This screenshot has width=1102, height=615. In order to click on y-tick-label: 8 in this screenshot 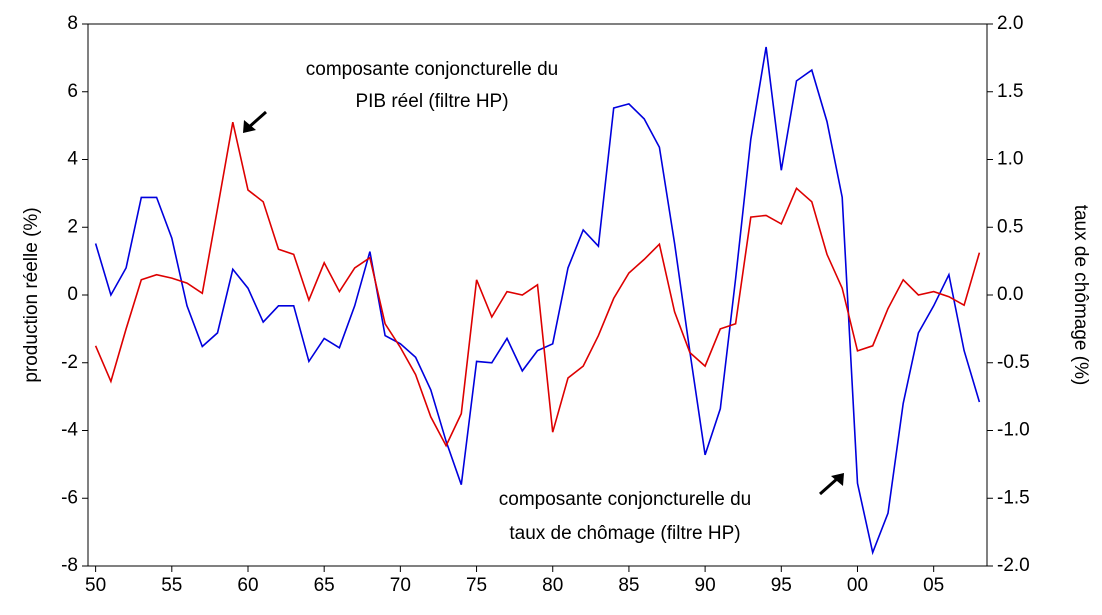, I will do `click(72, 23)`.